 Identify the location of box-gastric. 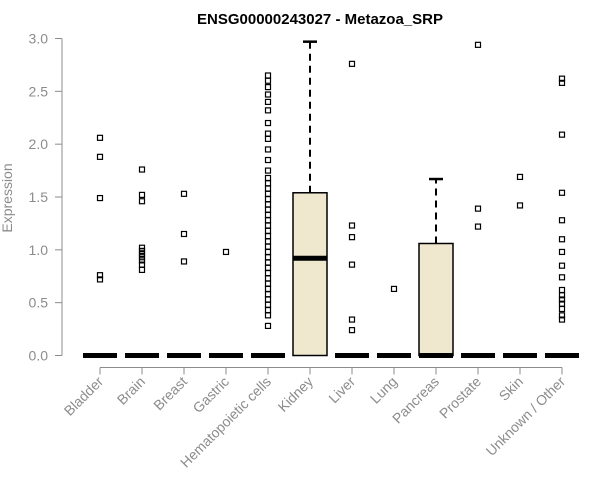
(226, 303).